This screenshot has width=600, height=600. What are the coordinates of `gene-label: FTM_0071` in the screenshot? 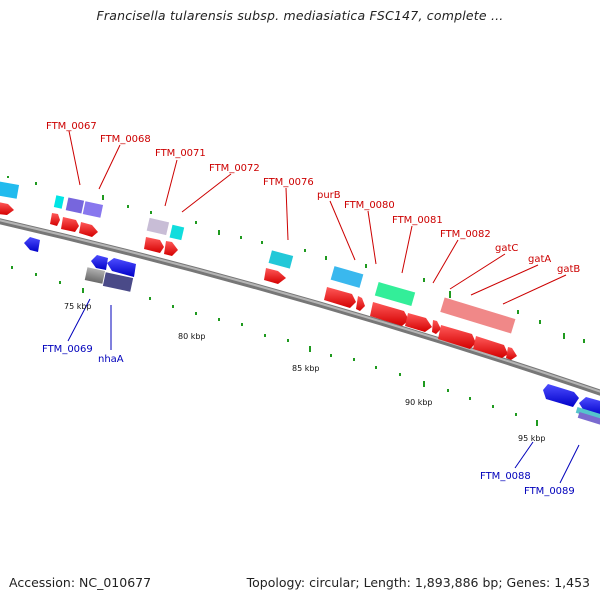 It's located at (180, 153).